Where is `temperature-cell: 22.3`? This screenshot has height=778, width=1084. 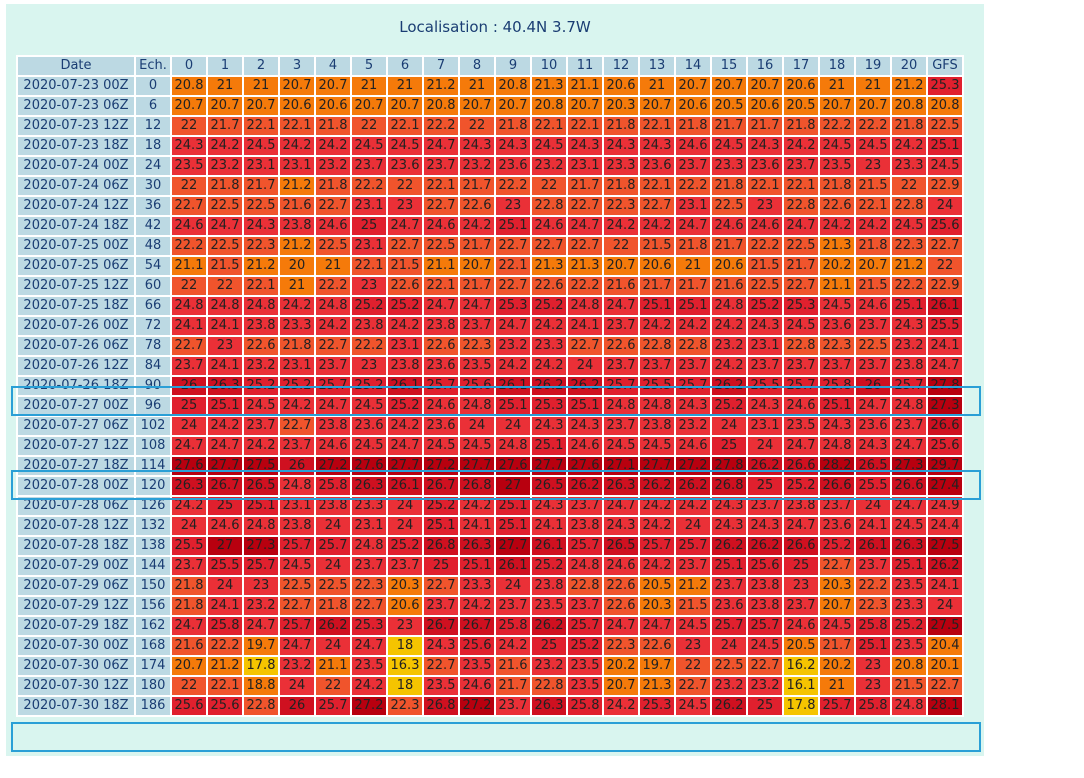 temperature-cell: 22.3 is located at coordinates (837, 346).